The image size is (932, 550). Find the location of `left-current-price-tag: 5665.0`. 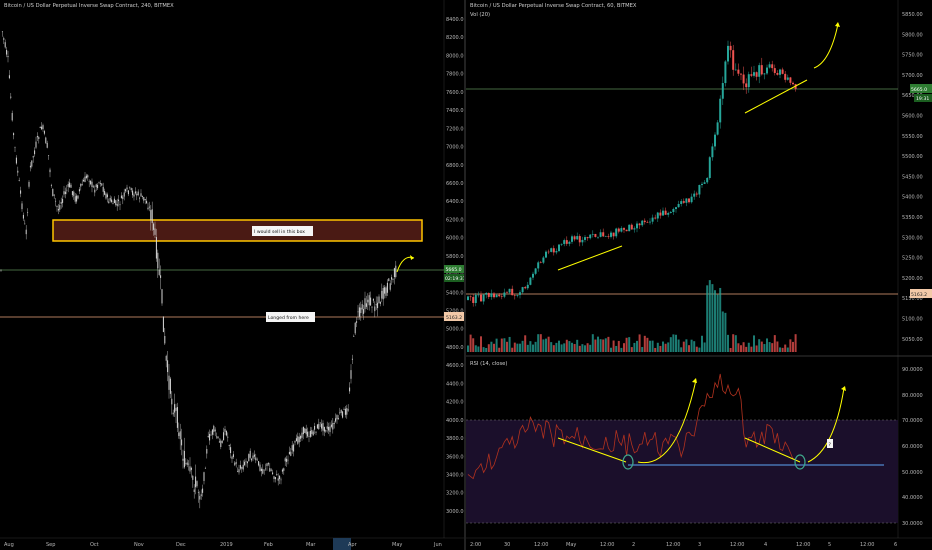

left-current-price-tag: 5665.0 is located at coordinates (454, 270).